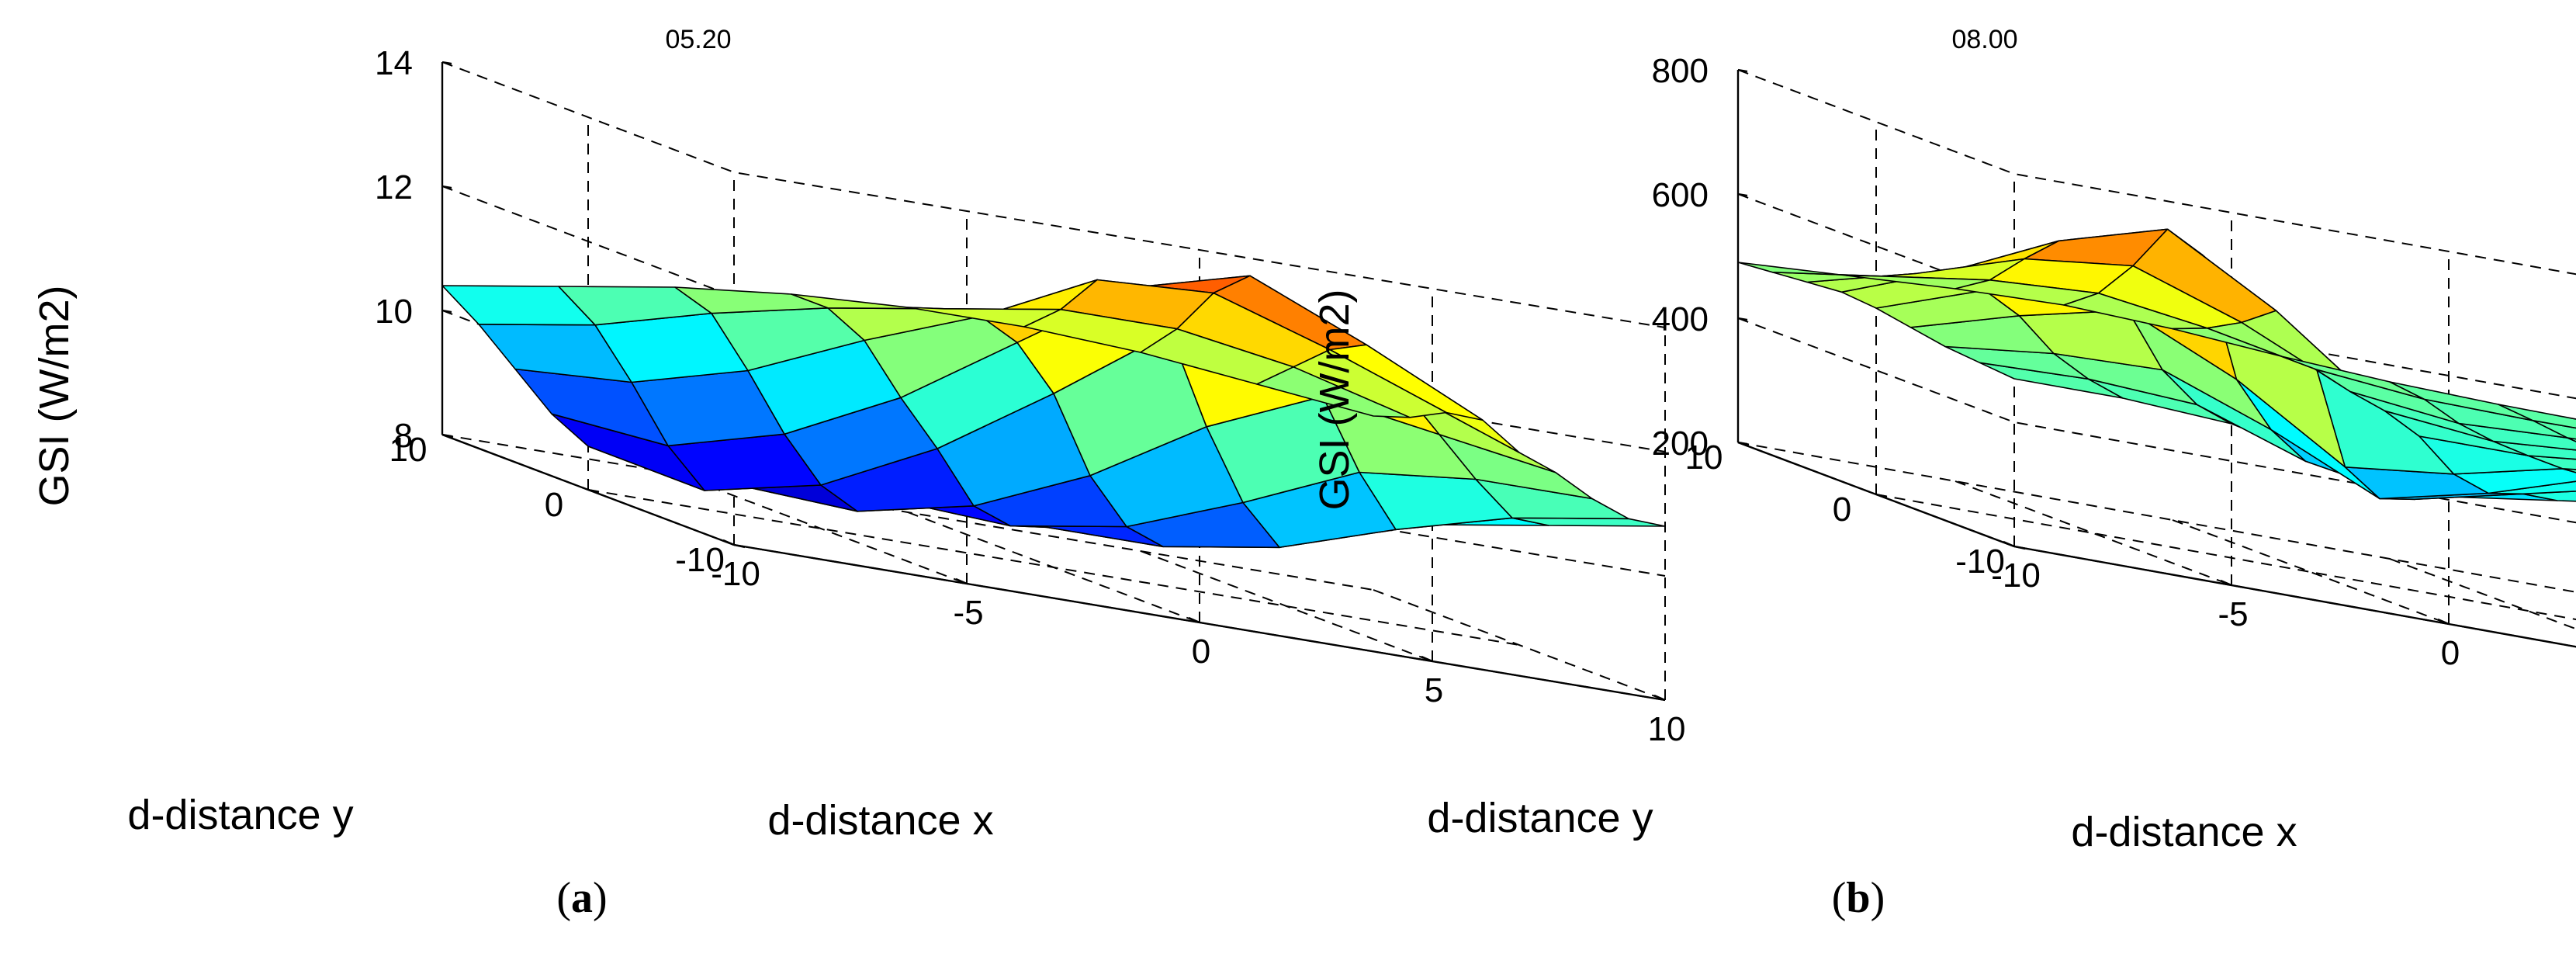 The height and width of the screenshot is (957, 2576). Describe the element at coordinates (1858, 898) in the screenshot. I see `panel-caption: (b)` at that location.